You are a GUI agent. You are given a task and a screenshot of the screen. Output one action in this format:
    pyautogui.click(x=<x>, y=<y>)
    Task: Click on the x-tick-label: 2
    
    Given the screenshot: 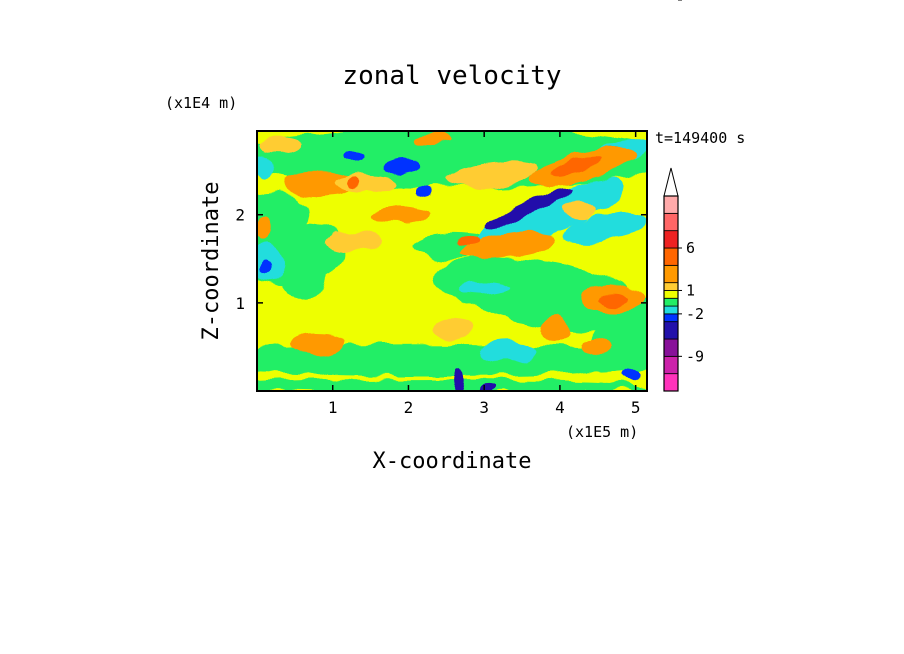 What is the action you would take?
    pyautogui.click(x=409, y=407)
    